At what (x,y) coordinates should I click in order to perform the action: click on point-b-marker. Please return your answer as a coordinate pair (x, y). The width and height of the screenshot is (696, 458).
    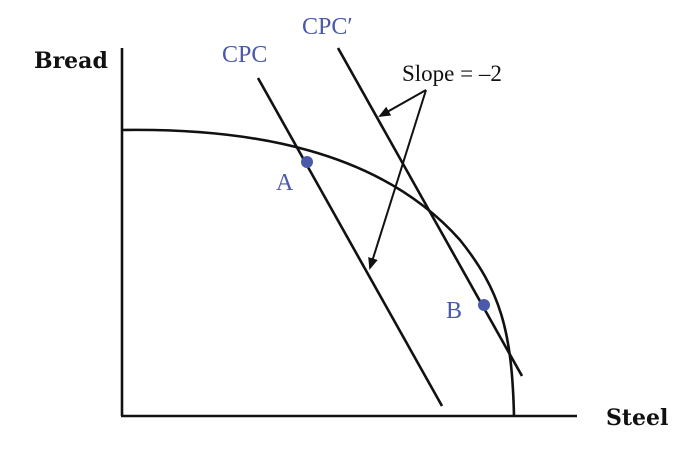
    Looking at the image, I should click on (484, 305).